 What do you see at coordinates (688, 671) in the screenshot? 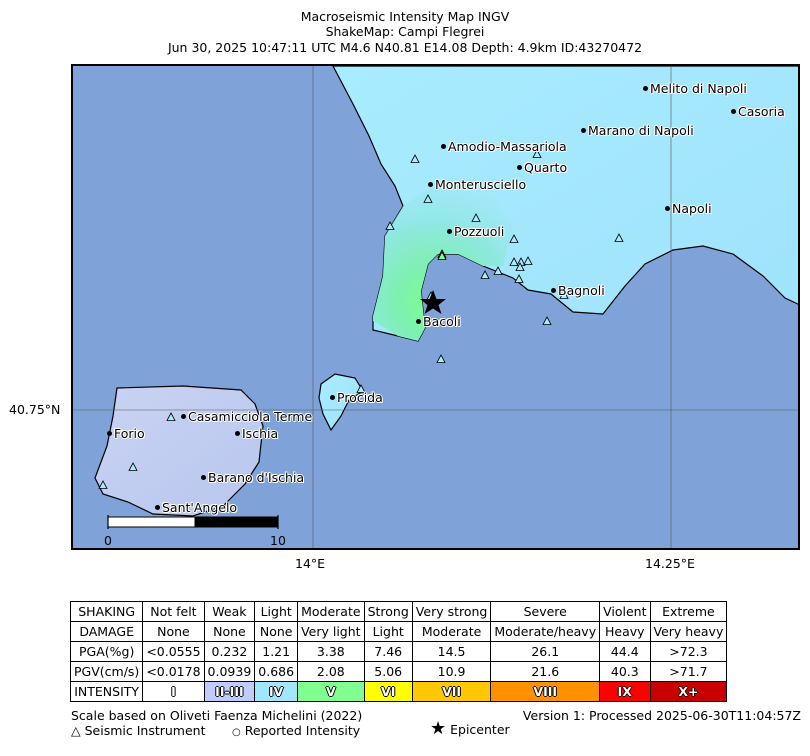
I see `legend-cell-pgv: >71.7` at bounding box center [688, 671].